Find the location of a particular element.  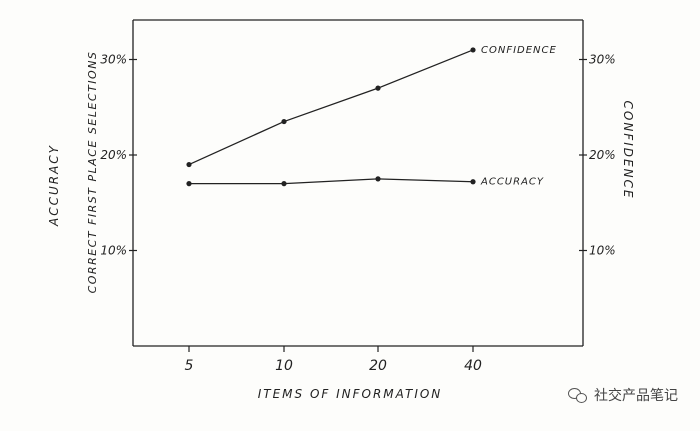

right-y-tick-label: 30% is located at coordinates (602, 60).